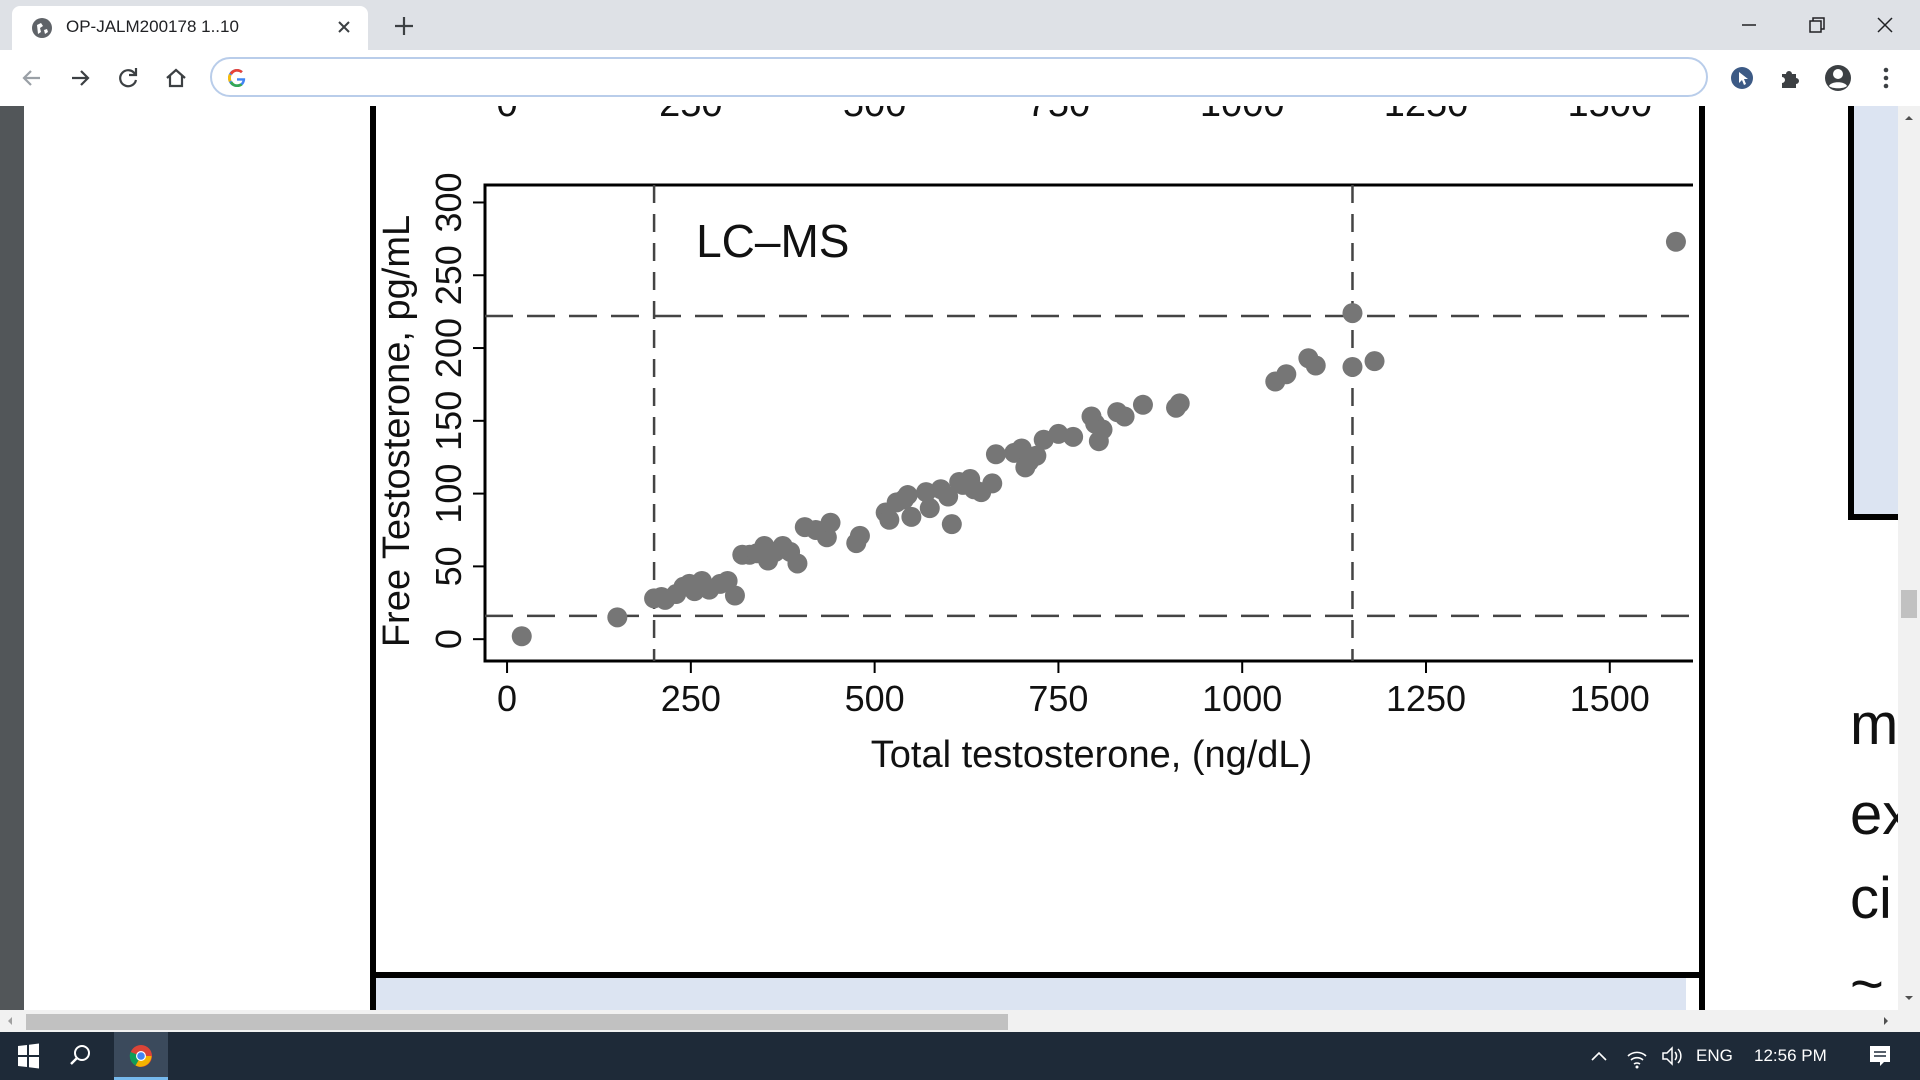 This screenshot has width=1920, height=1080. Describe the element at coordinates (1874, 814) in the screenshot. I see `side-text-line-2: ex` at that location.